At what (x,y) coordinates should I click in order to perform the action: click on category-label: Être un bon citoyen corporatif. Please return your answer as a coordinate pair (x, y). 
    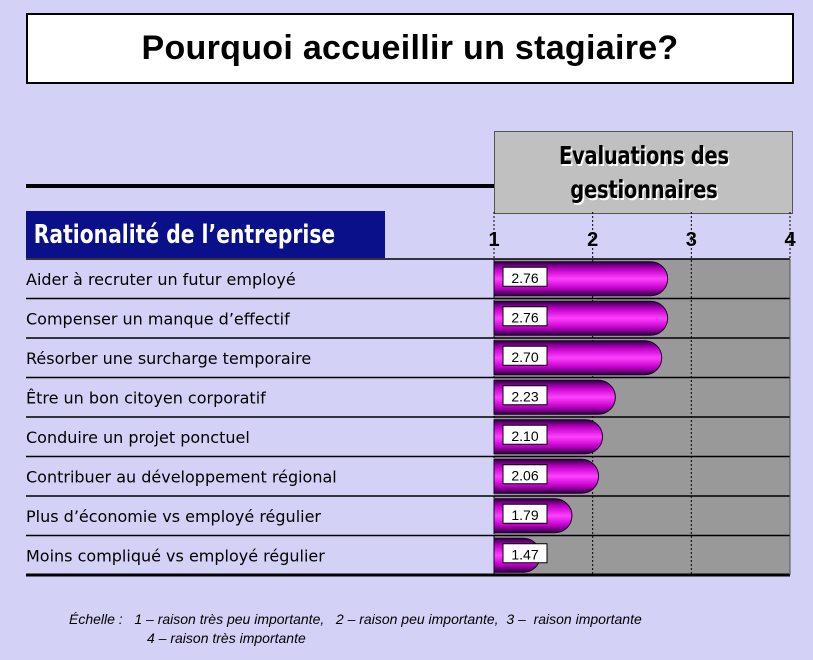
    Looking at the image, I should click on (146, 397).